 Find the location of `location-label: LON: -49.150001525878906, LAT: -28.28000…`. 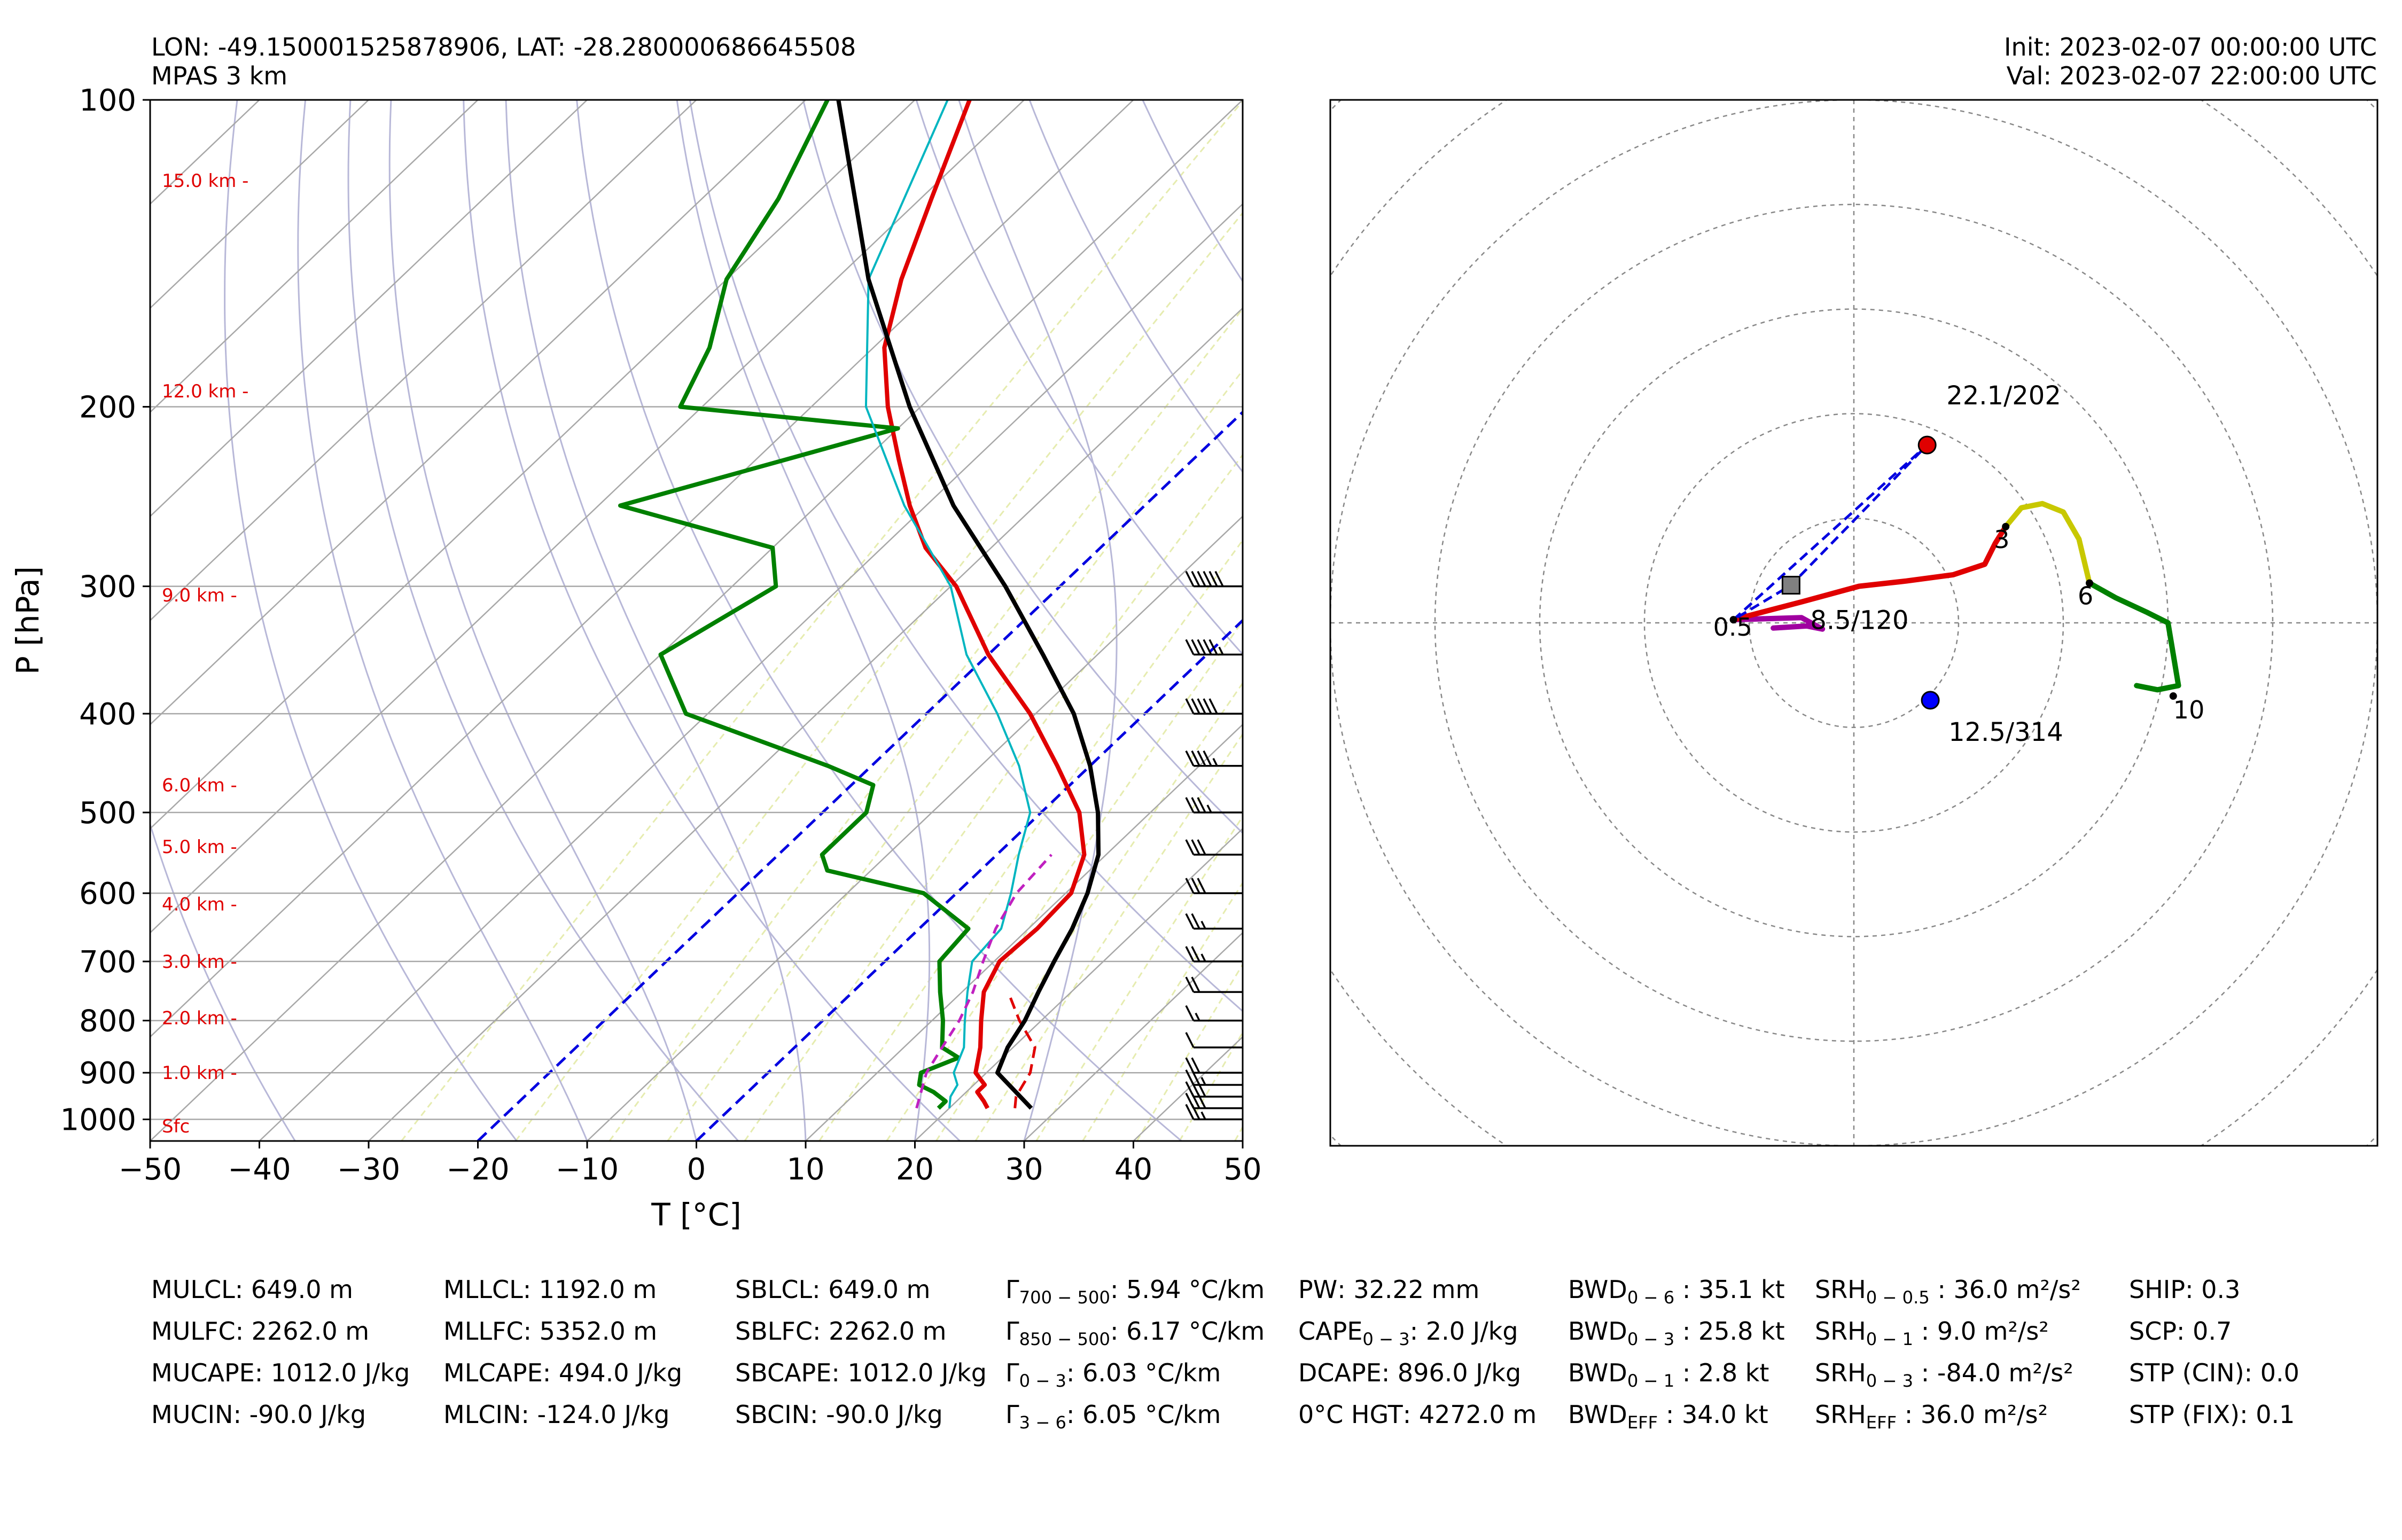

location-label: LON: -49.150001525878906, LAT: -28.28000… is located at coordinates (503, 47).